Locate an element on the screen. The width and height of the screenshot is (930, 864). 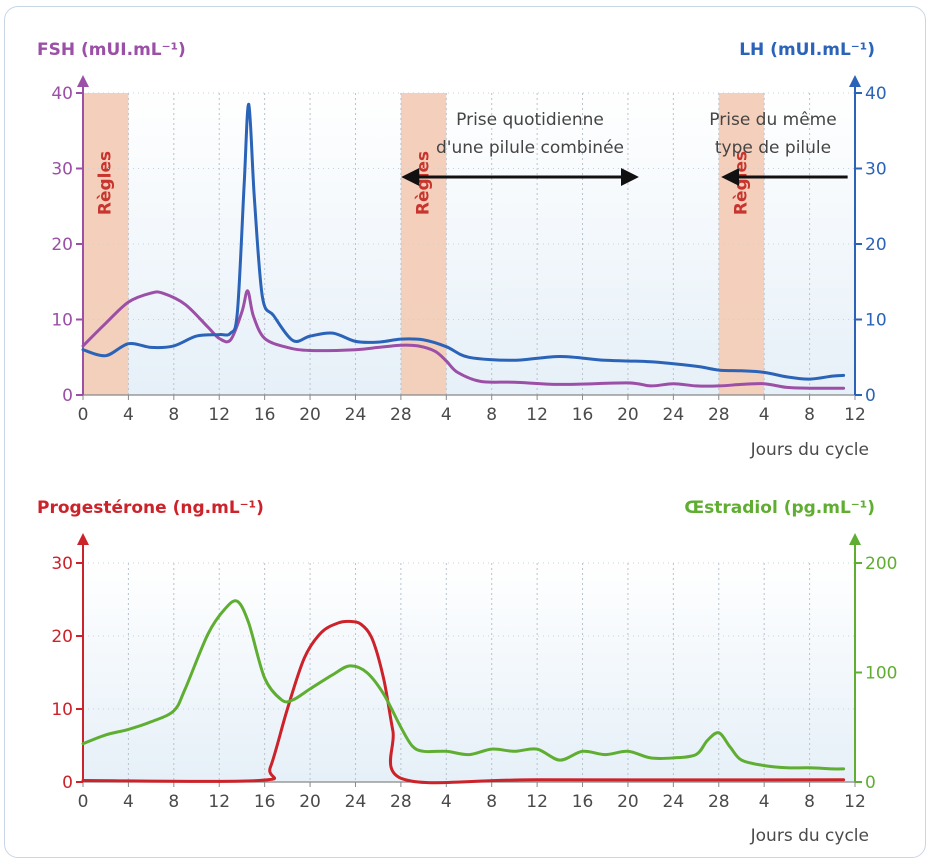
annotation-text: d'une pilule combinée is located at coordinates (530, 148).